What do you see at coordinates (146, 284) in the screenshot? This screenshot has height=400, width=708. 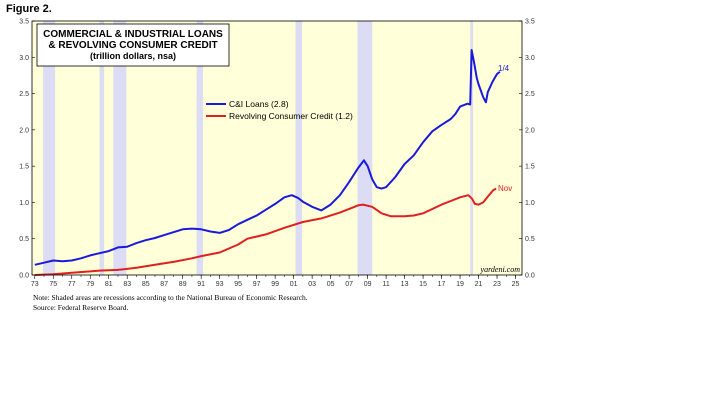 I see `x-tick-label-6: 85` at bounding box center [146, 284].